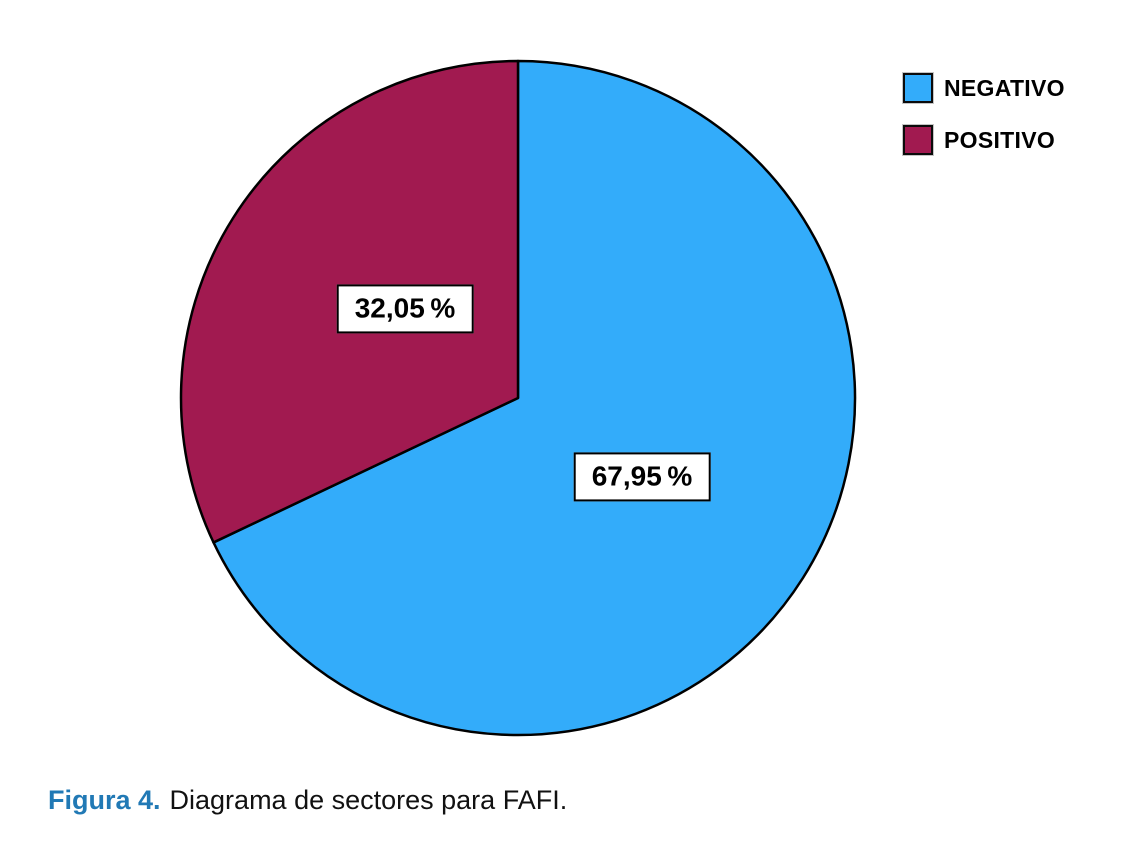 Image resolution: width=1129 pixels, height=864 pixels. What do you see at coordinates (918, 88) in the screenshot?
I see `legend-swatch-negativo-icon` at bounding box center [918, 88].